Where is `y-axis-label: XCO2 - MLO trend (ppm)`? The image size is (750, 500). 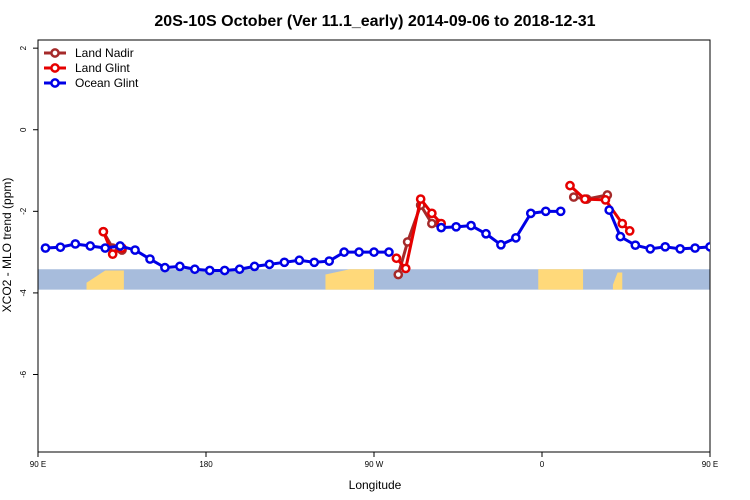 y-axis-label: XCO2 - MLO trend (ppm) is located at coordinates (7, 245).